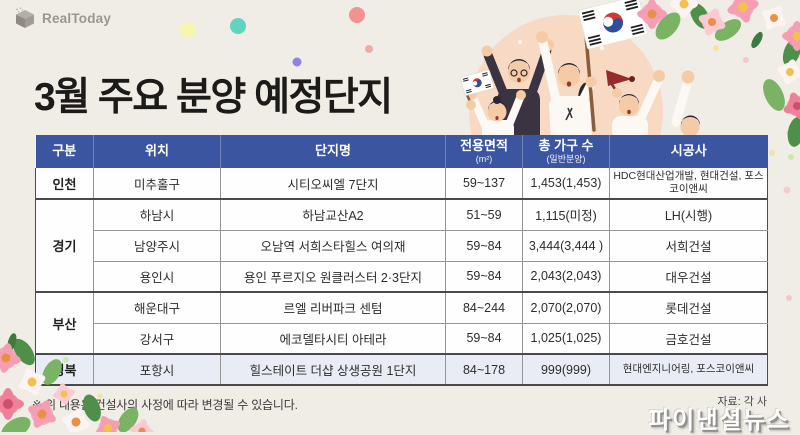 This screenshot has width=800, height=435. I want to click on cell-builder: LH(시행), so click(689, 214).